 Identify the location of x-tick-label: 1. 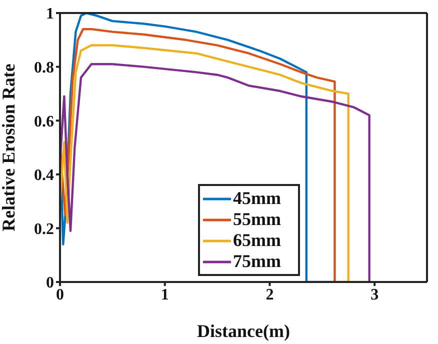
(164, 295).